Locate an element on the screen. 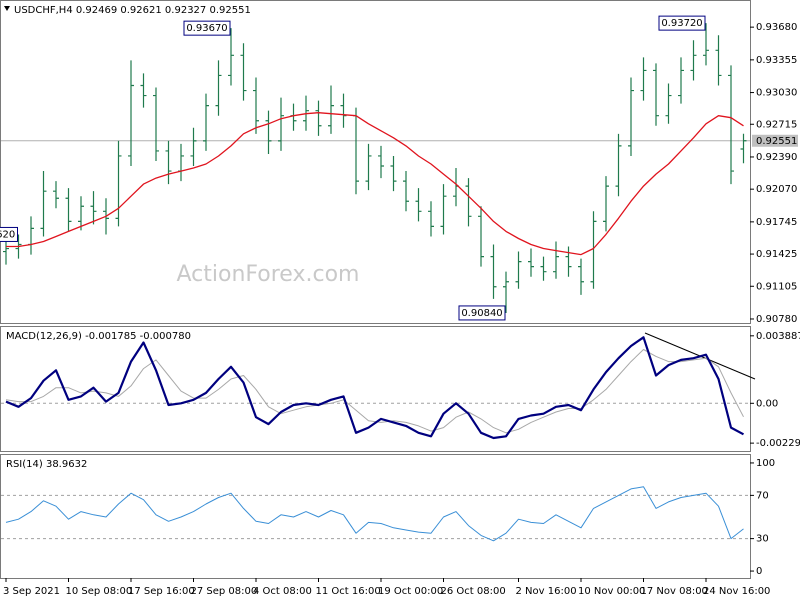 This screenshot has height=600, width=800. y-tick-label: 0.92715 is located at coordinates (776, 124).